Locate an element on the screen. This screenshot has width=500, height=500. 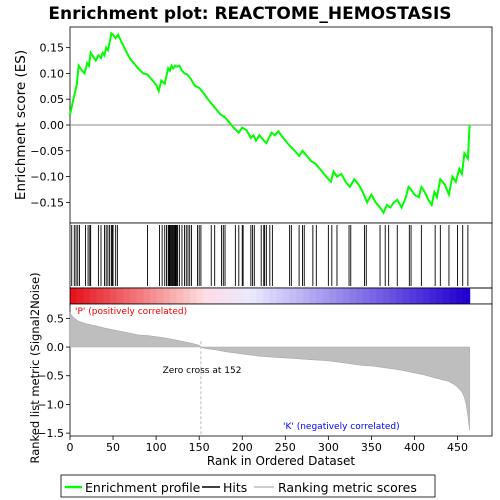
x-tick-label: 400 is located at coordinates (414, 447).